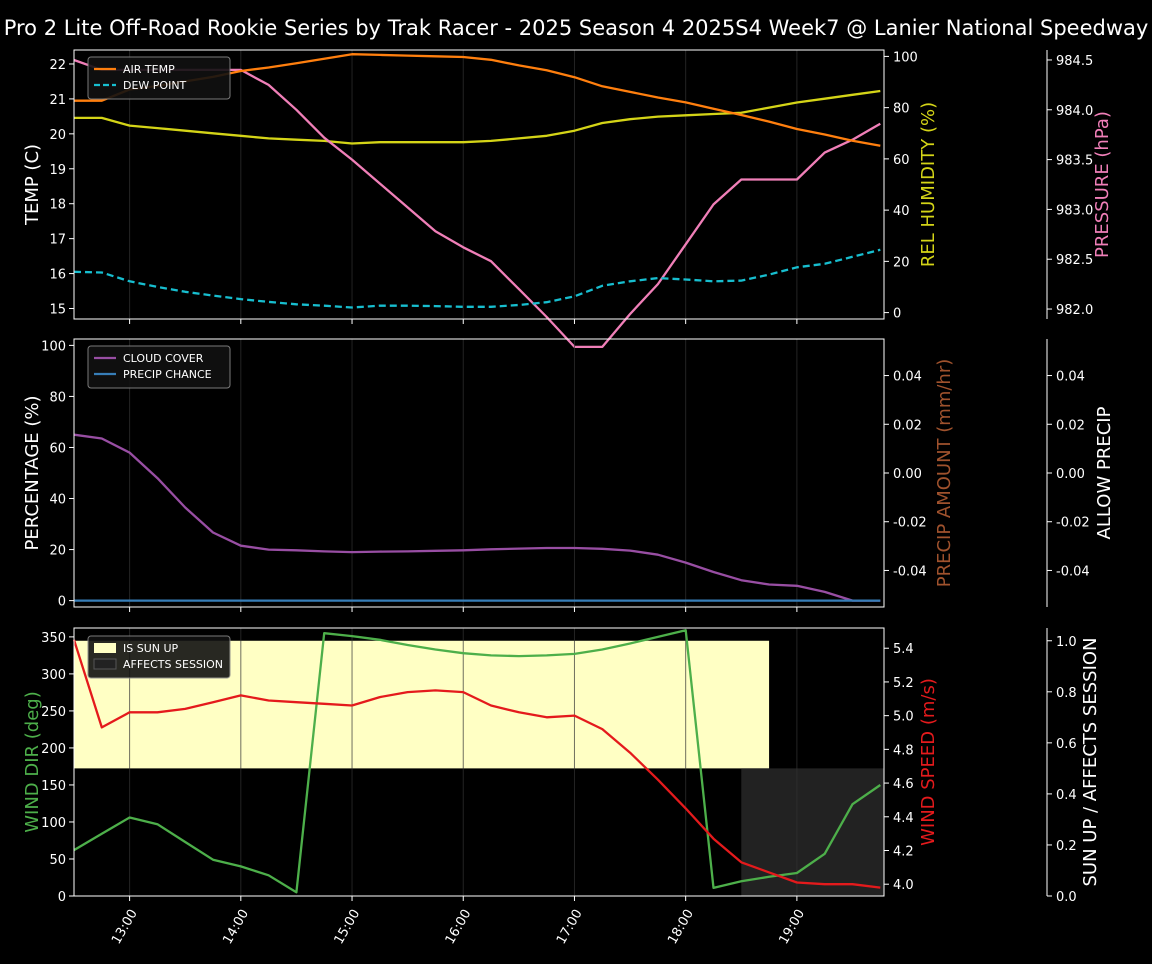  I want to click on right-tick-label: 20, so click(901, 262).